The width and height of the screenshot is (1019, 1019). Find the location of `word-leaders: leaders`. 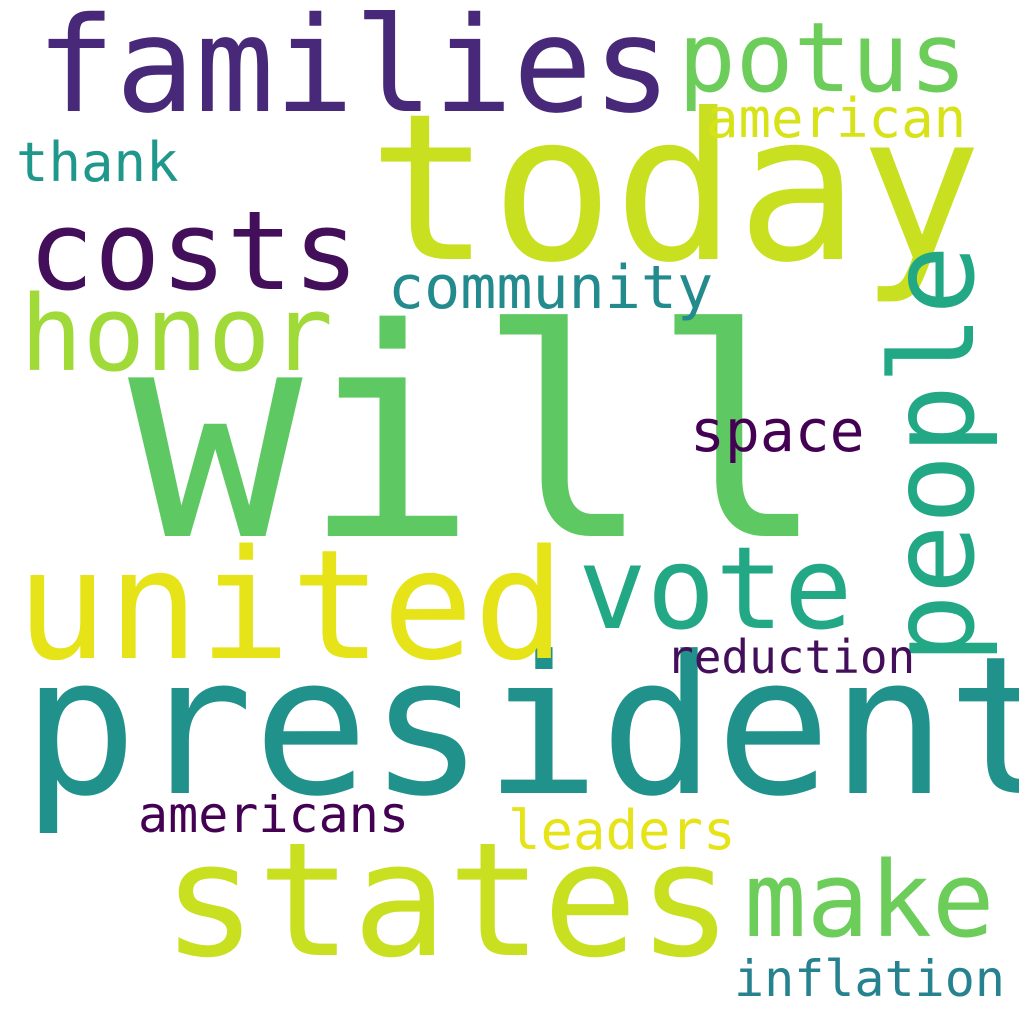

word-leaders: leaders is located at coordinates (622, 830).